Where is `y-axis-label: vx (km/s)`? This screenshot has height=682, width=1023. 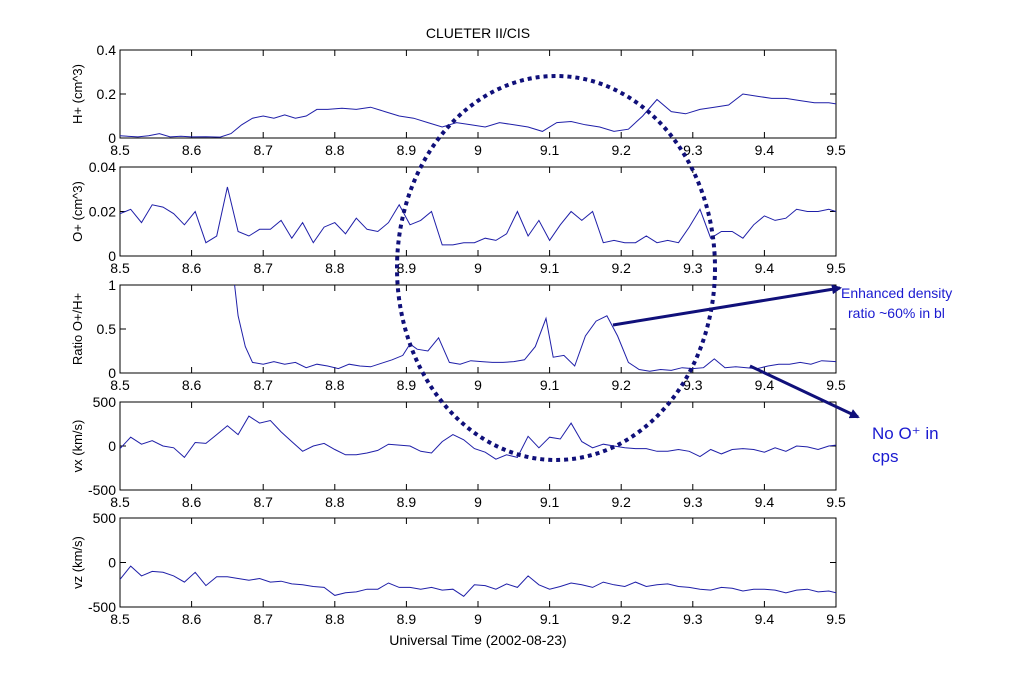
y-axis-label: vx (km/s) is located at coordinates (77, 446).